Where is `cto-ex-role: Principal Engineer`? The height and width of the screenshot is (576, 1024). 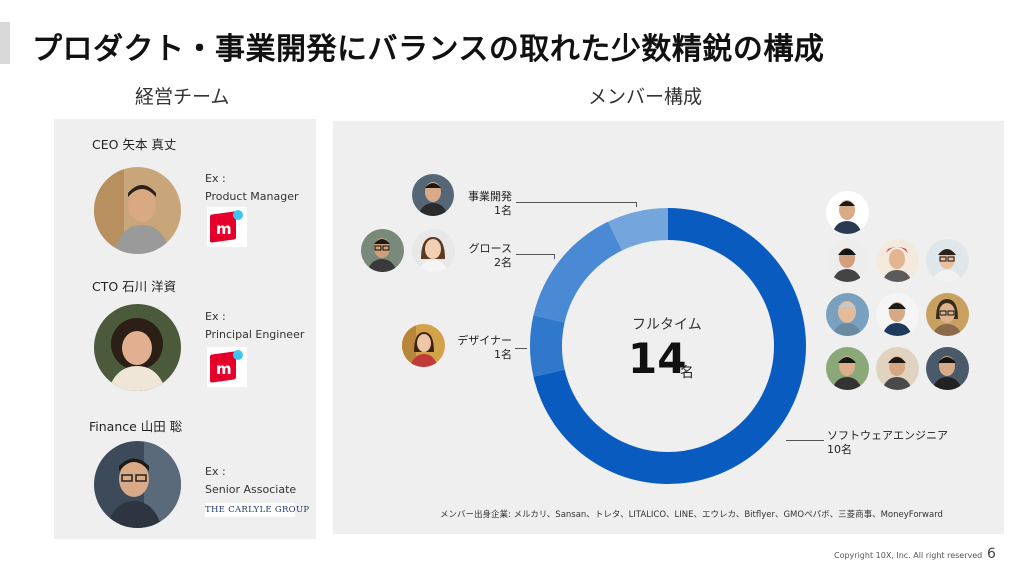
cto-ex-role: Principal Engineer is located at coordinates (255, 334).